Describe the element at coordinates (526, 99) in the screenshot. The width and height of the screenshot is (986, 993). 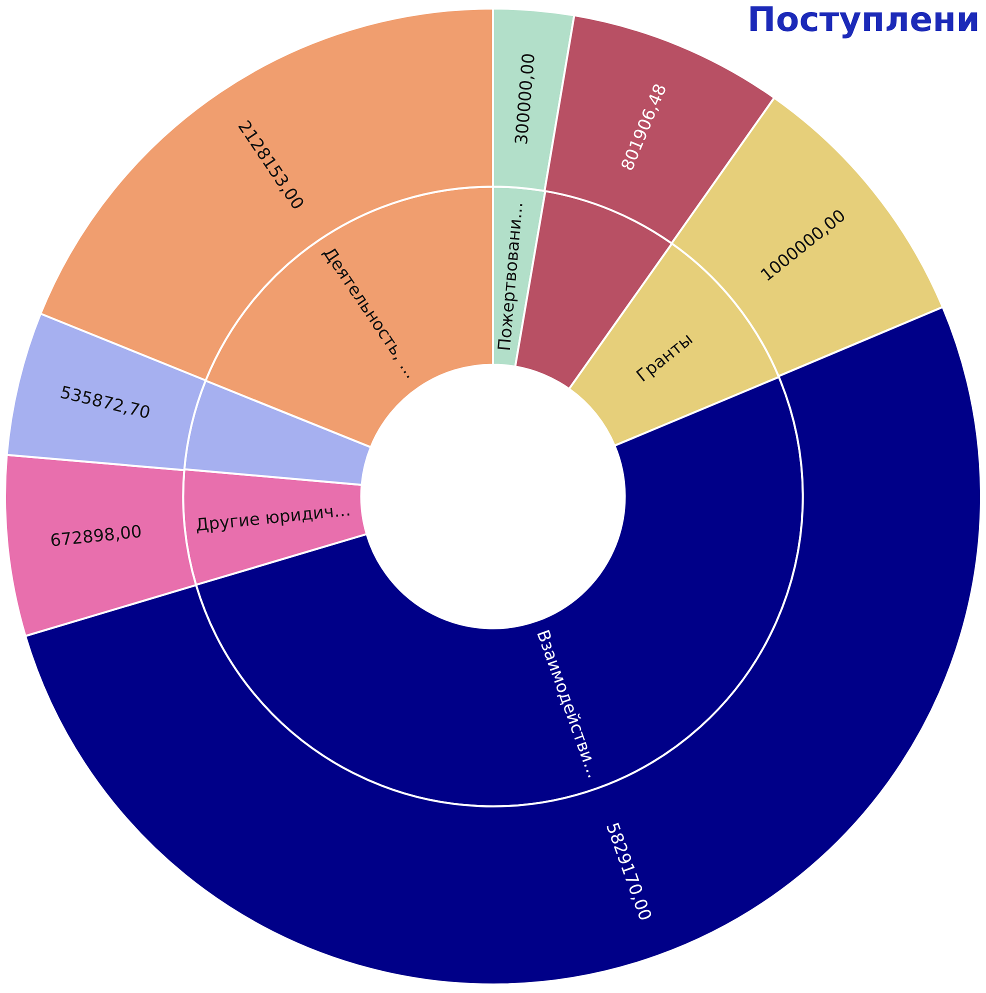
I see `data-label: 300000,00` at that location.